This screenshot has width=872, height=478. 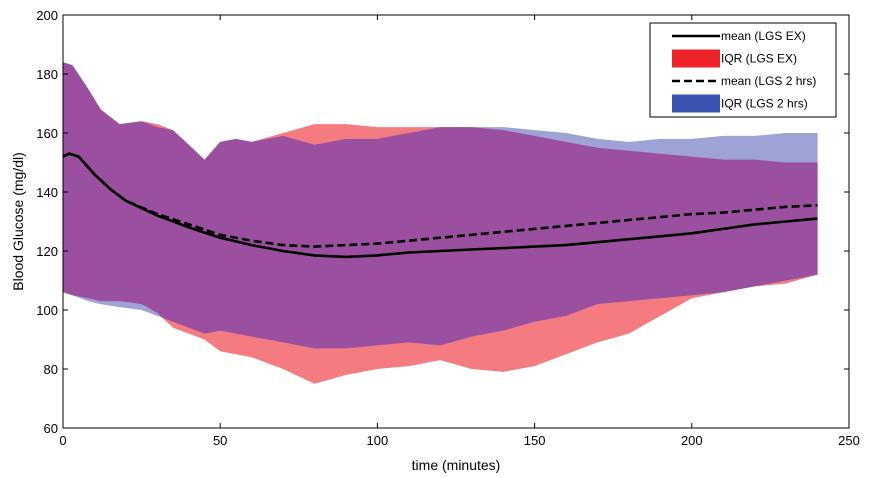 I want to click on legend-label: mean (LGS EX), so click(x=763, y=36).